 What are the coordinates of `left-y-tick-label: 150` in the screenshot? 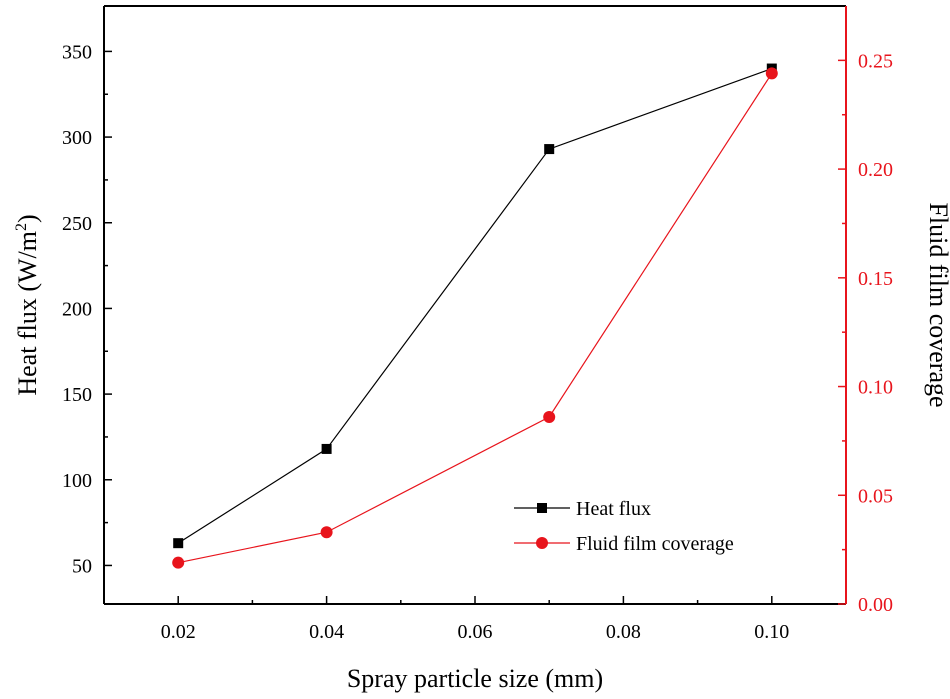 It's located at (77, 395).